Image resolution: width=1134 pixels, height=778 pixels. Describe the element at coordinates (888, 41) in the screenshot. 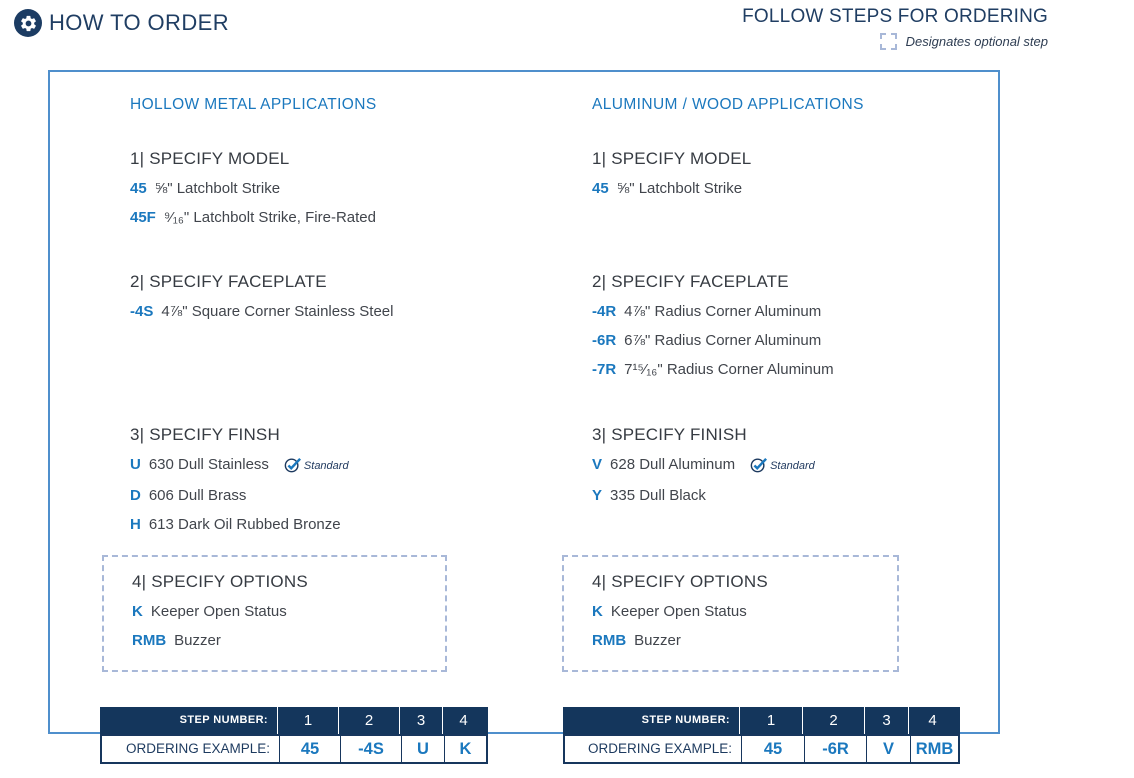

I see `dashed-box-icon` at that location.